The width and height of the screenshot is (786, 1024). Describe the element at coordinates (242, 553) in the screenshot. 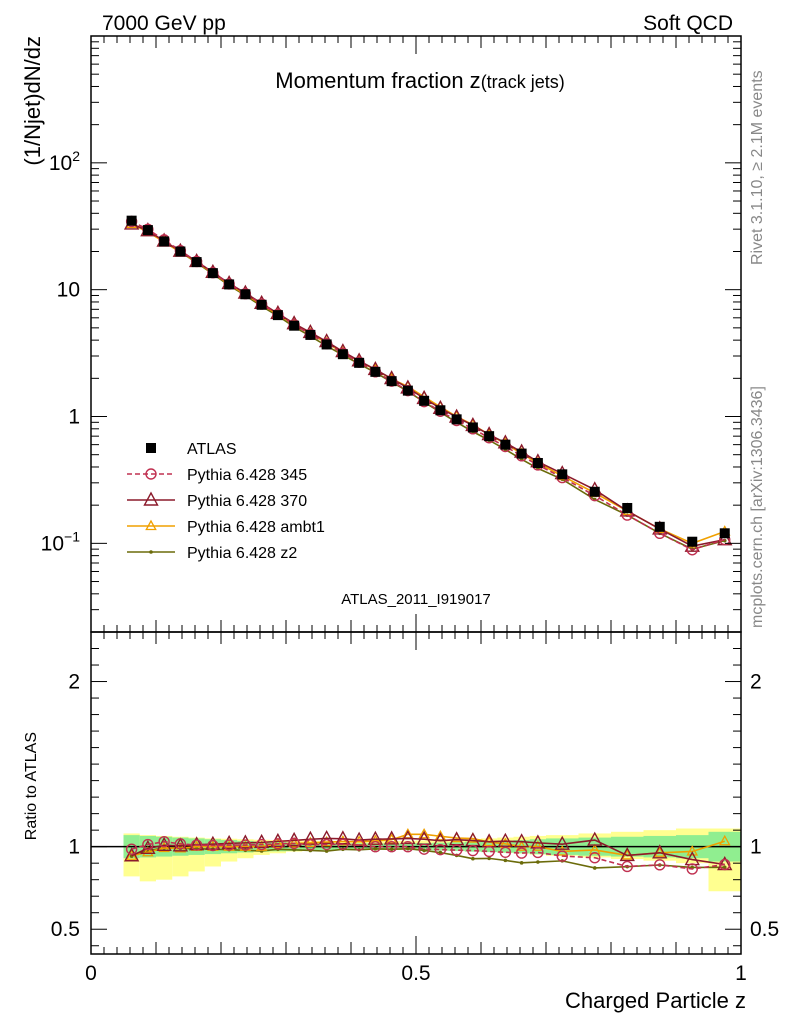

I see `legend-label: Pythia 6.428 z2` at that location.